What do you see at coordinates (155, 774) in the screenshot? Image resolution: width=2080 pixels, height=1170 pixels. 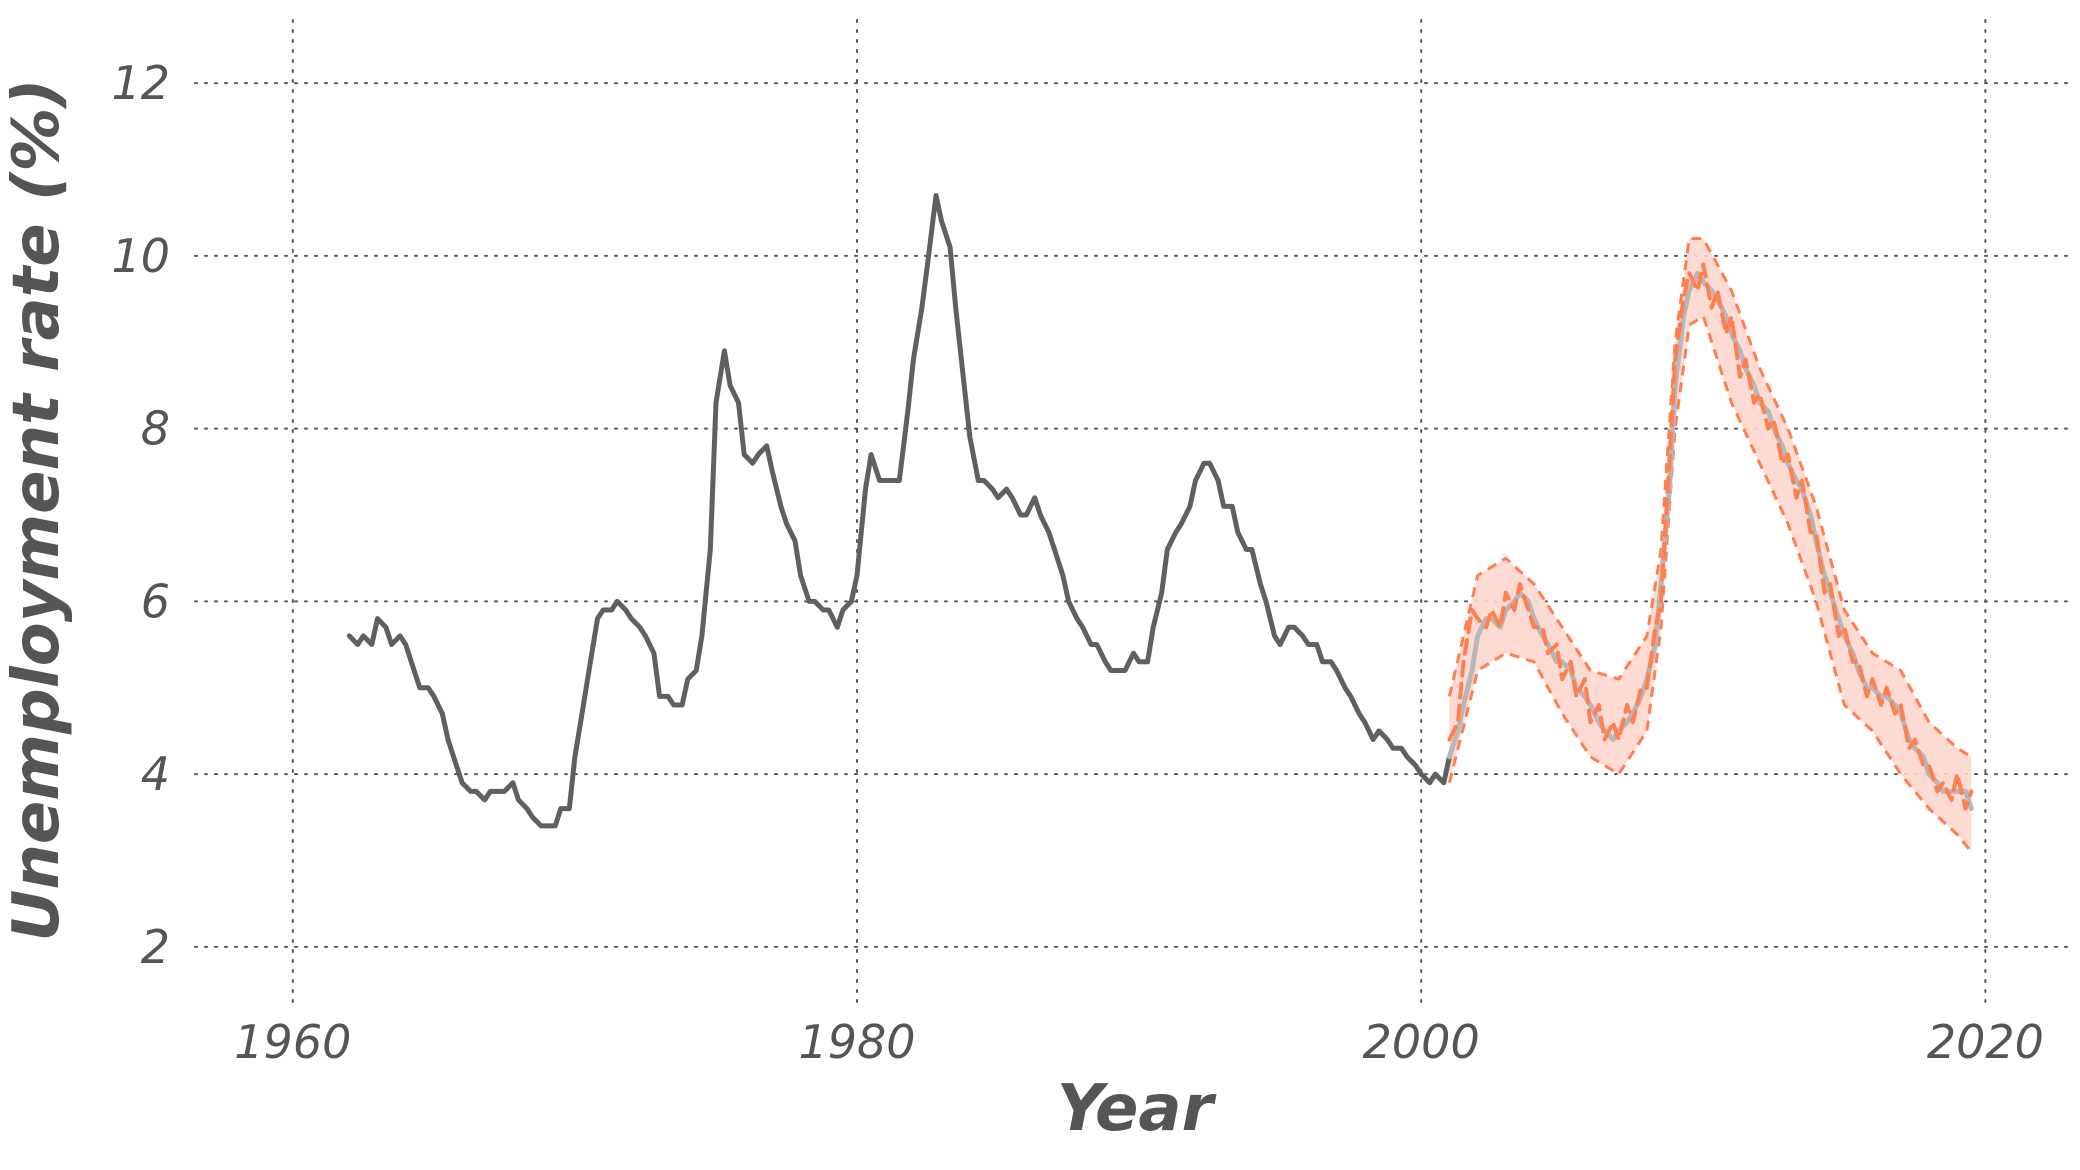 I see `y-tick-label-4: 4` at bounding box center [155, 774].